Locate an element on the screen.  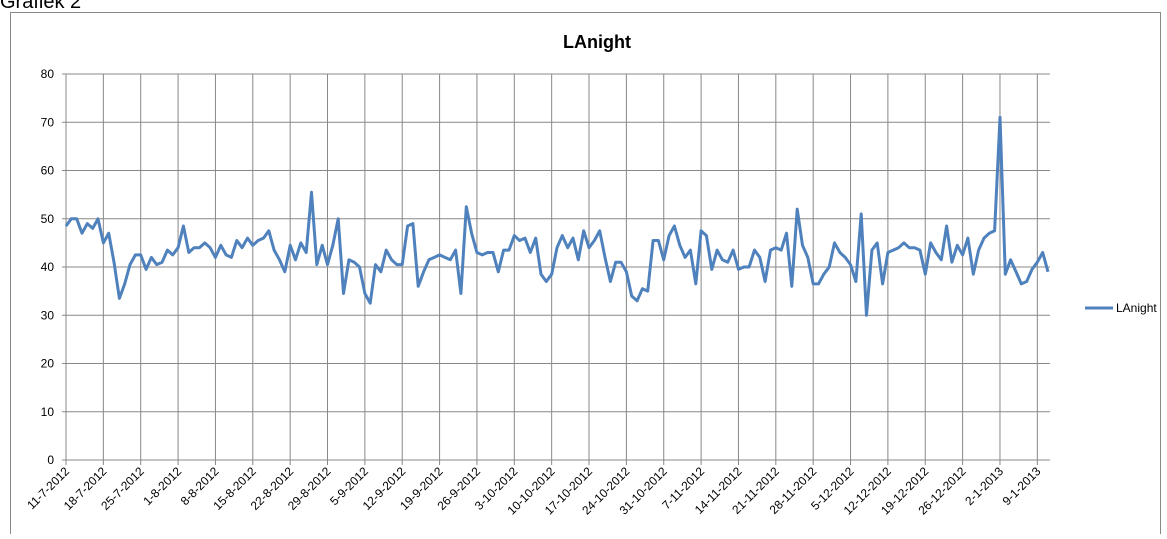
y-tick-label: 80 is located at coordinates (48, 74).